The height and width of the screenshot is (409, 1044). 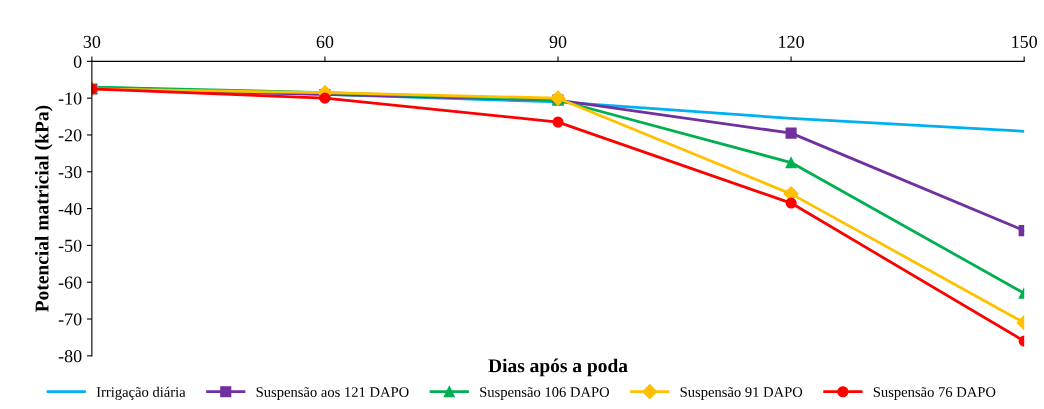 I want to click on y-tick-label: -40, so click(x=70, y=209).